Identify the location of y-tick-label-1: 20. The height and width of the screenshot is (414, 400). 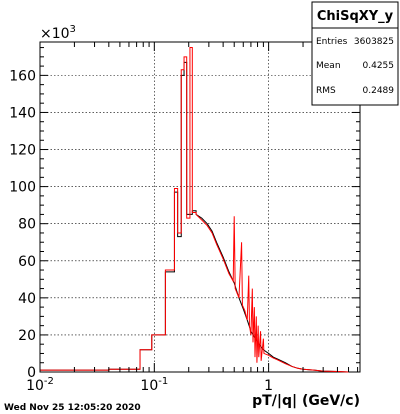
(27, 336).